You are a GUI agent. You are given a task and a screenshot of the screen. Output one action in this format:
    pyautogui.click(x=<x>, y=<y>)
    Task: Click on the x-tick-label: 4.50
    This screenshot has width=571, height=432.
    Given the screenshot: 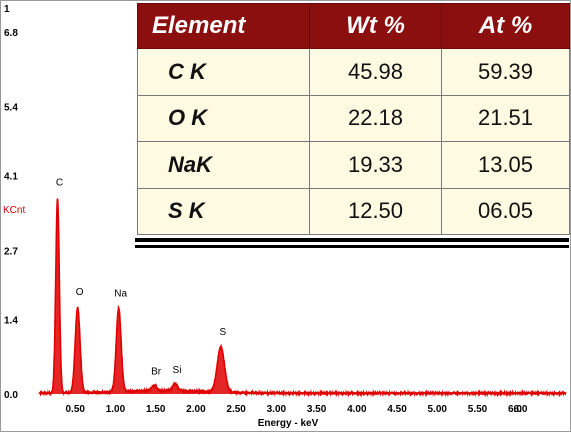 What is the action you would take?
    pyautogui.click(x=397, y=409)
    